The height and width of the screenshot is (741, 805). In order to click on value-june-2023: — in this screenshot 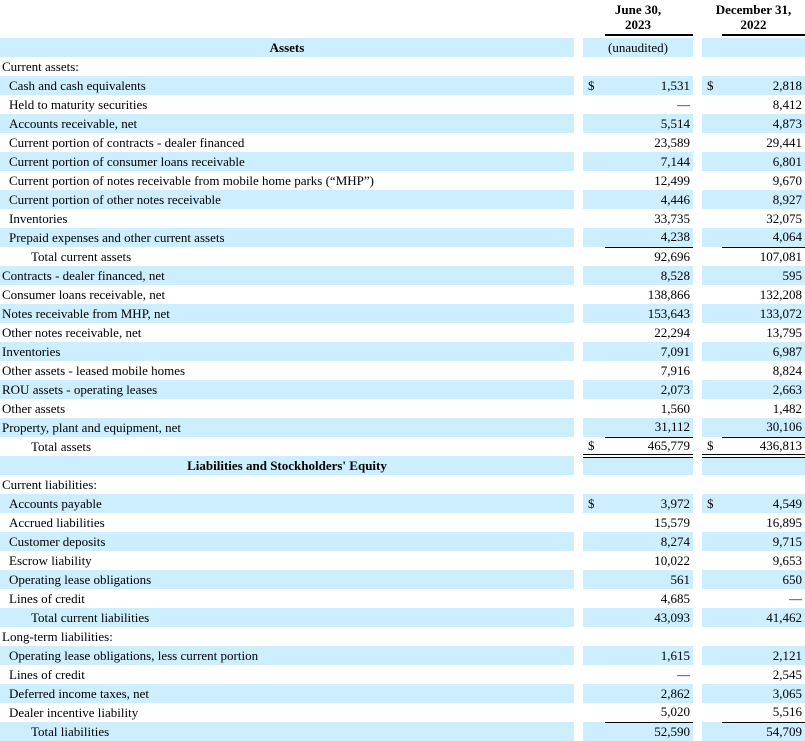, I will do `click(684, 674)`.